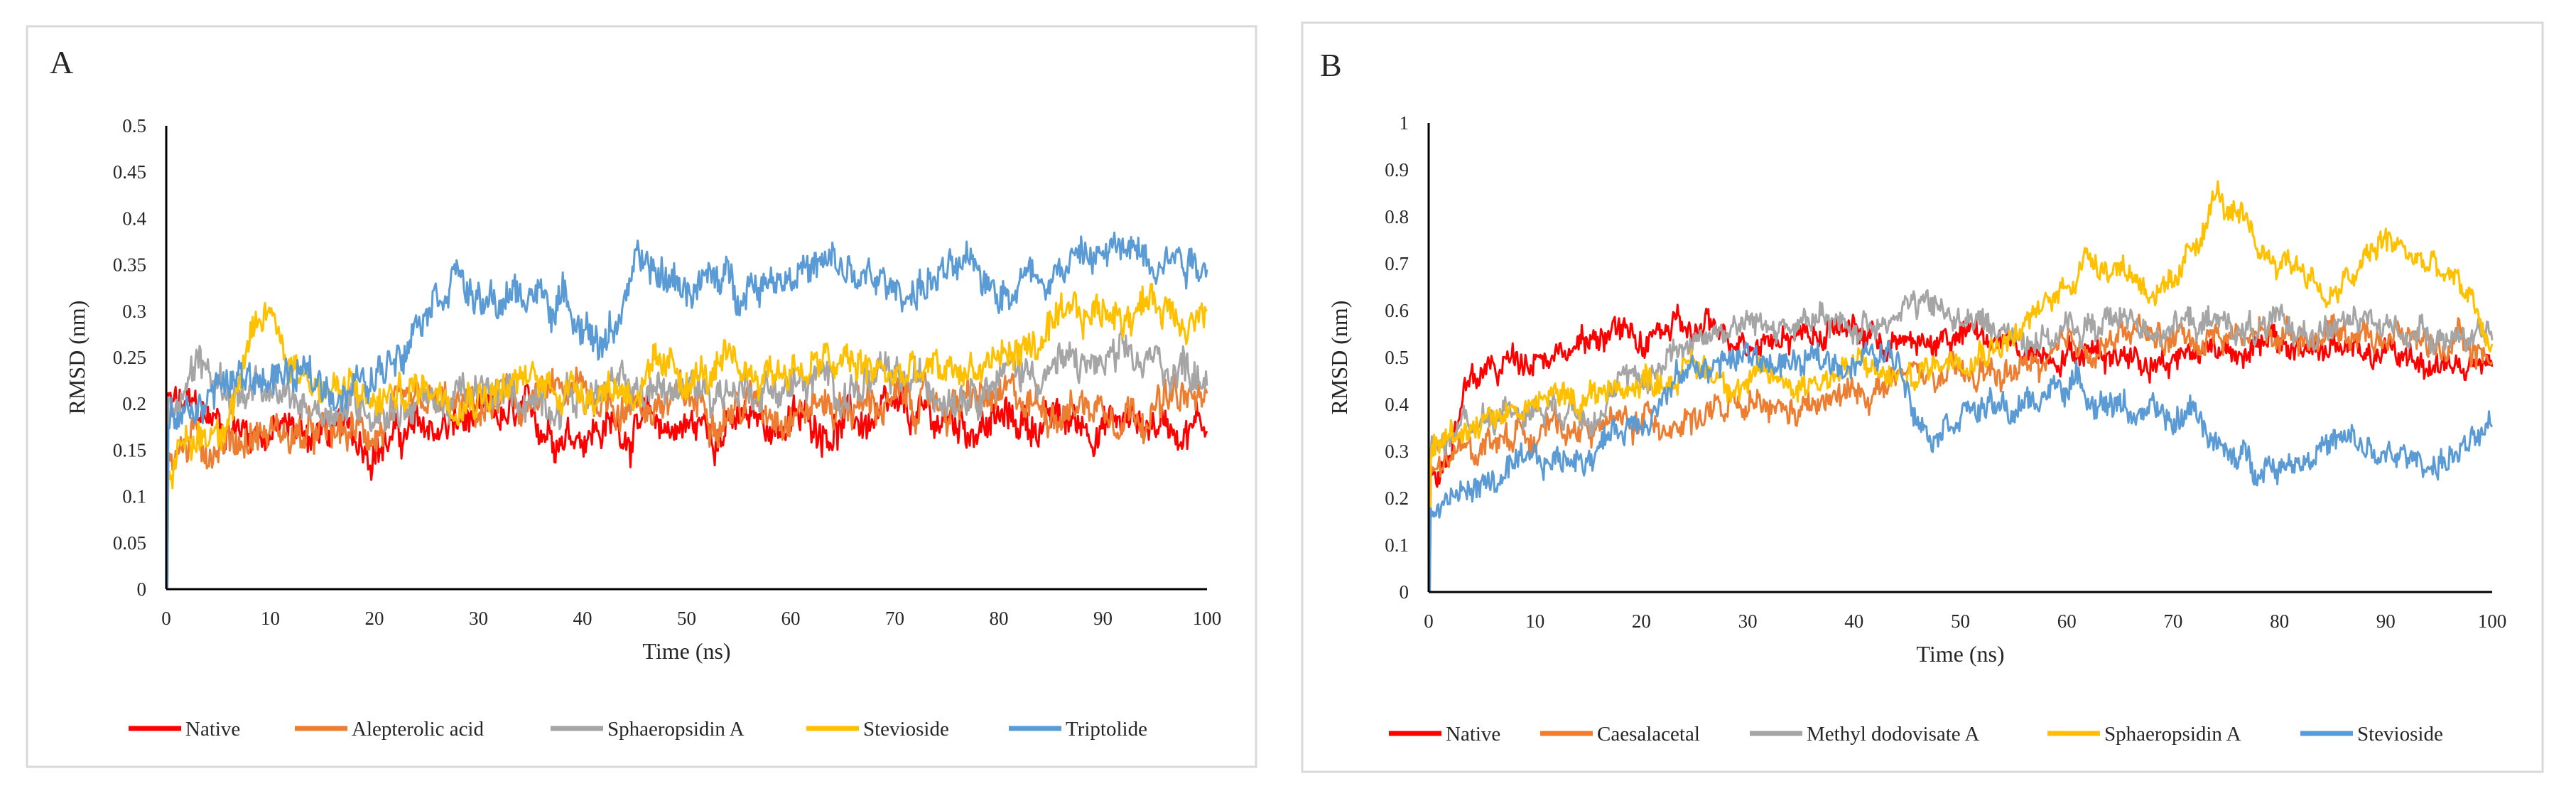  What do you see at coordinates (129, 450) in the screenshot?
I see `y-tick-label: 0.15` at bounding box center [129, 450].